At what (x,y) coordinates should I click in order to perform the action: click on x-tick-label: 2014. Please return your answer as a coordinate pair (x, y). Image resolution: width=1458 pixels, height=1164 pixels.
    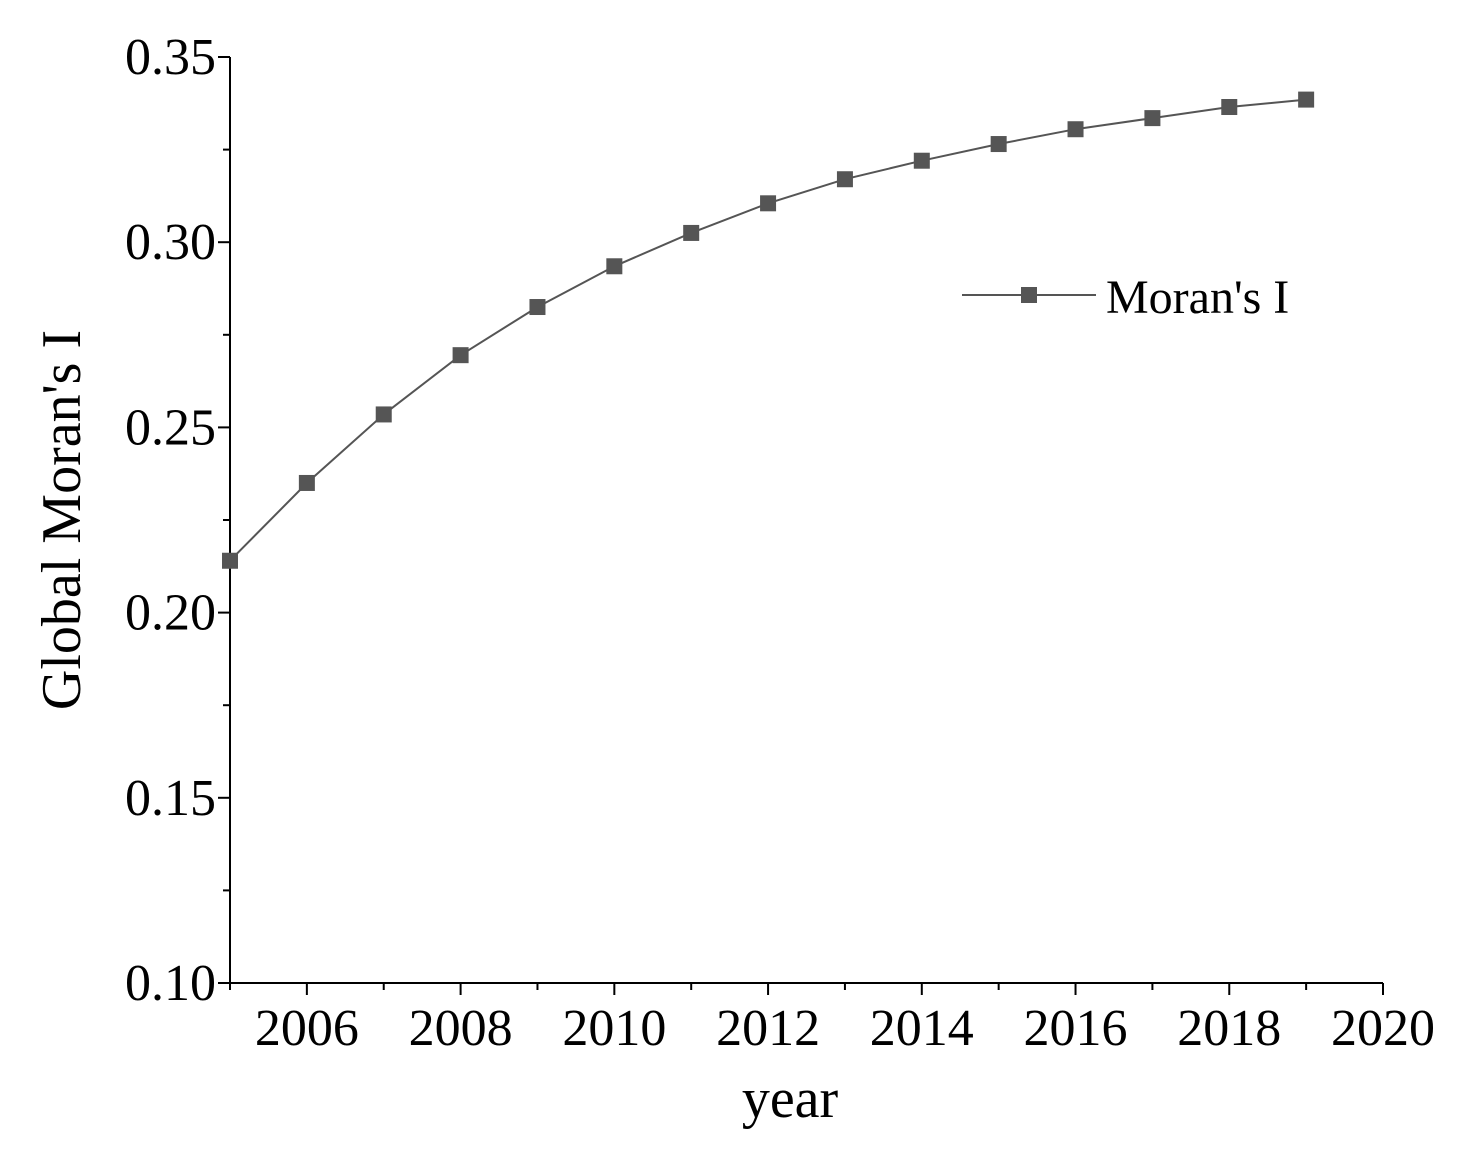
    Looking at the image, I should click on (922, 1028).